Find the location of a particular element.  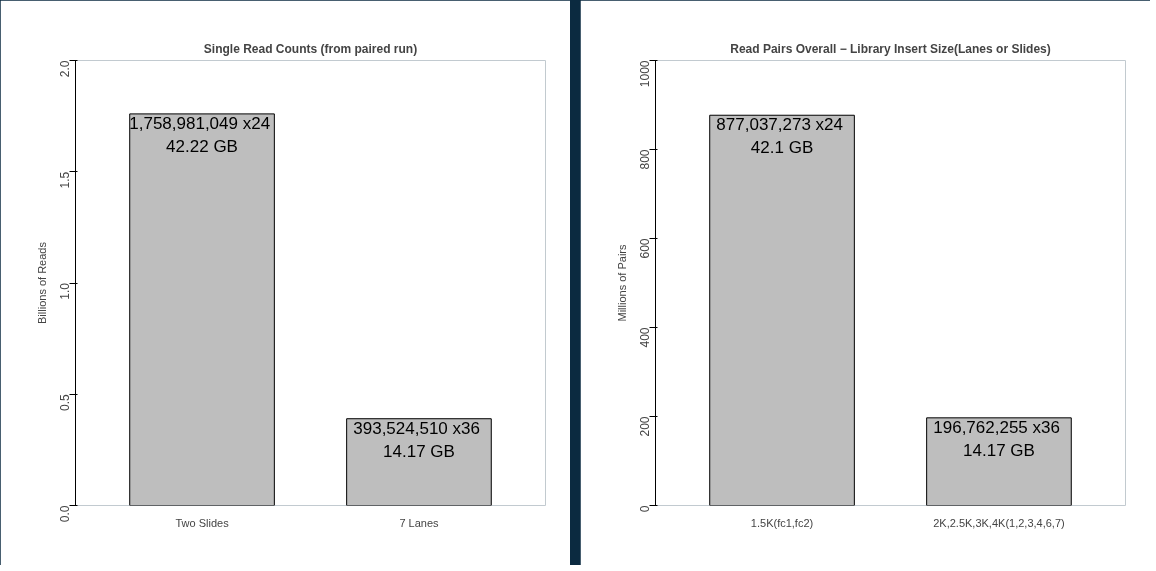

x-tick-label: 7 Lanes is located at coordinates (419, 522).